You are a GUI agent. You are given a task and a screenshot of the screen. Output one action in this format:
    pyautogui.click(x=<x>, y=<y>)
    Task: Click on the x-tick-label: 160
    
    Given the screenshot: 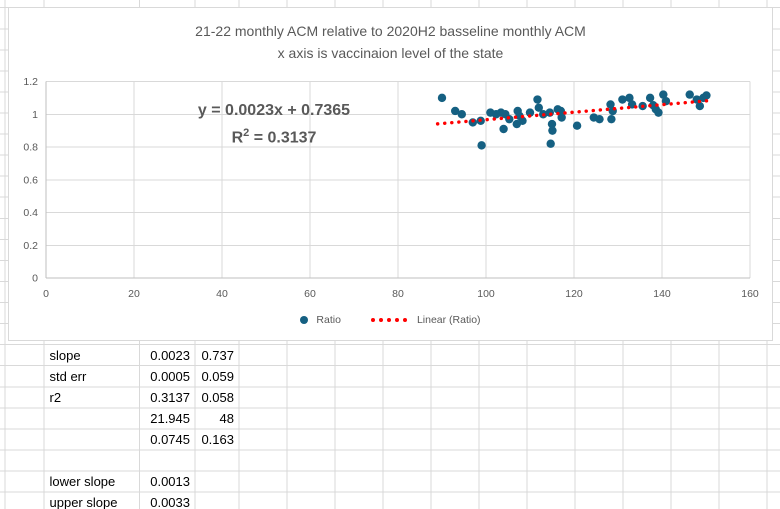 What is the action you would take?
    pyautogui.click(x=750, y=294)
    